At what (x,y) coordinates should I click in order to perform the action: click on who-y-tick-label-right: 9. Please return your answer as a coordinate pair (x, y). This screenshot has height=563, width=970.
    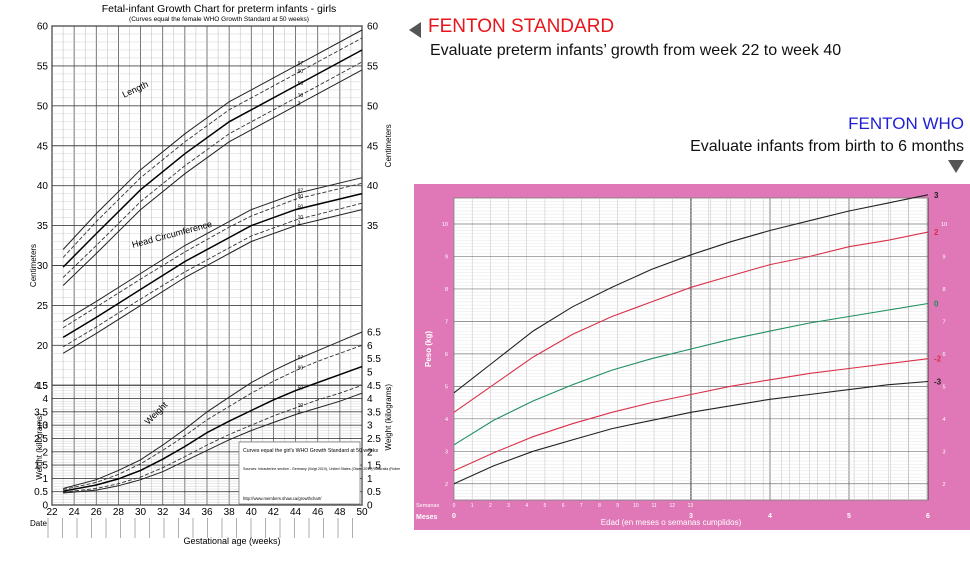
    Looking at the image, I should click on (943, 257).